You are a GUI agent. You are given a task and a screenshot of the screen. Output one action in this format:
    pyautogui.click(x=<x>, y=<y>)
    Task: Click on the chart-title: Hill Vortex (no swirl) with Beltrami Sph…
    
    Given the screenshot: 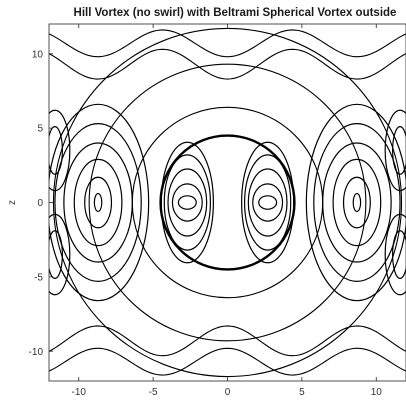 What is the action you would take?
    pyautogui.click(x=235, y=13)
    